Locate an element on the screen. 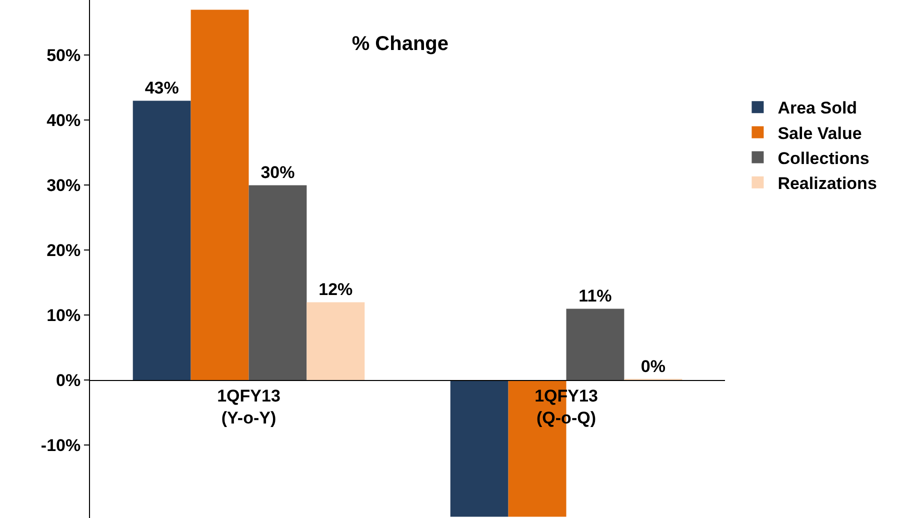  y-tick-label: 10% is located at coordinates (63, 316).